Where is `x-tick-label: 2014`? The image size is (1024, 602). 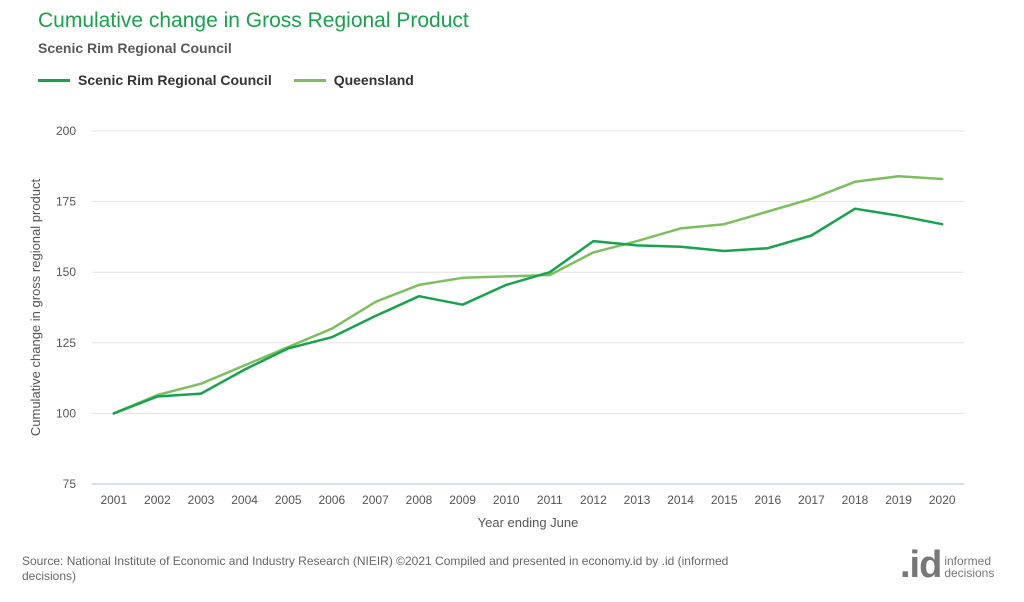 x-tick-label: 2014 is located at coordinates (680, 500).